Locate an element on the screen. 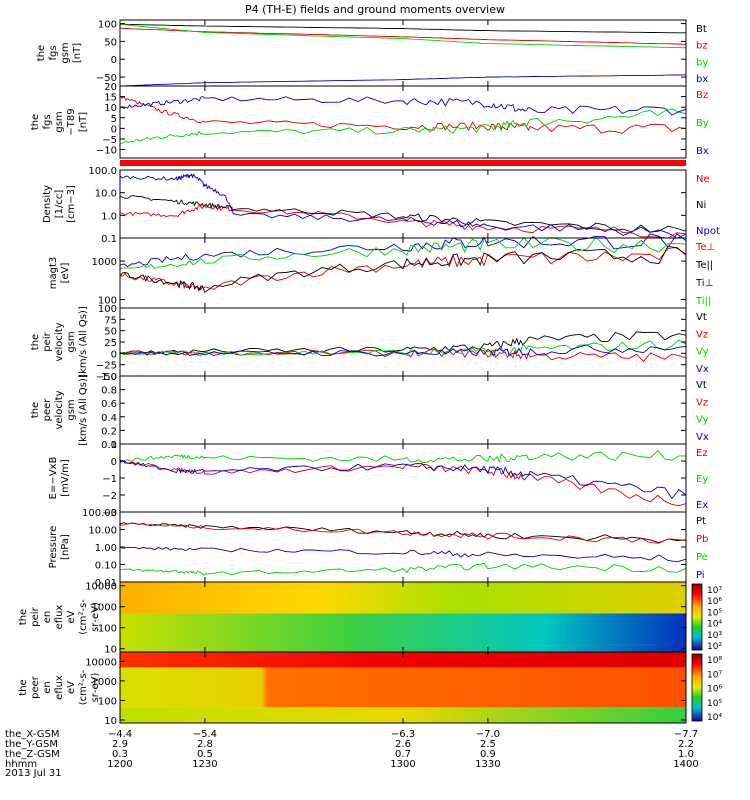 The height and width of the screenshot is (800, 750). y-tick-label: 10000 is located at coordinates (101, 662).